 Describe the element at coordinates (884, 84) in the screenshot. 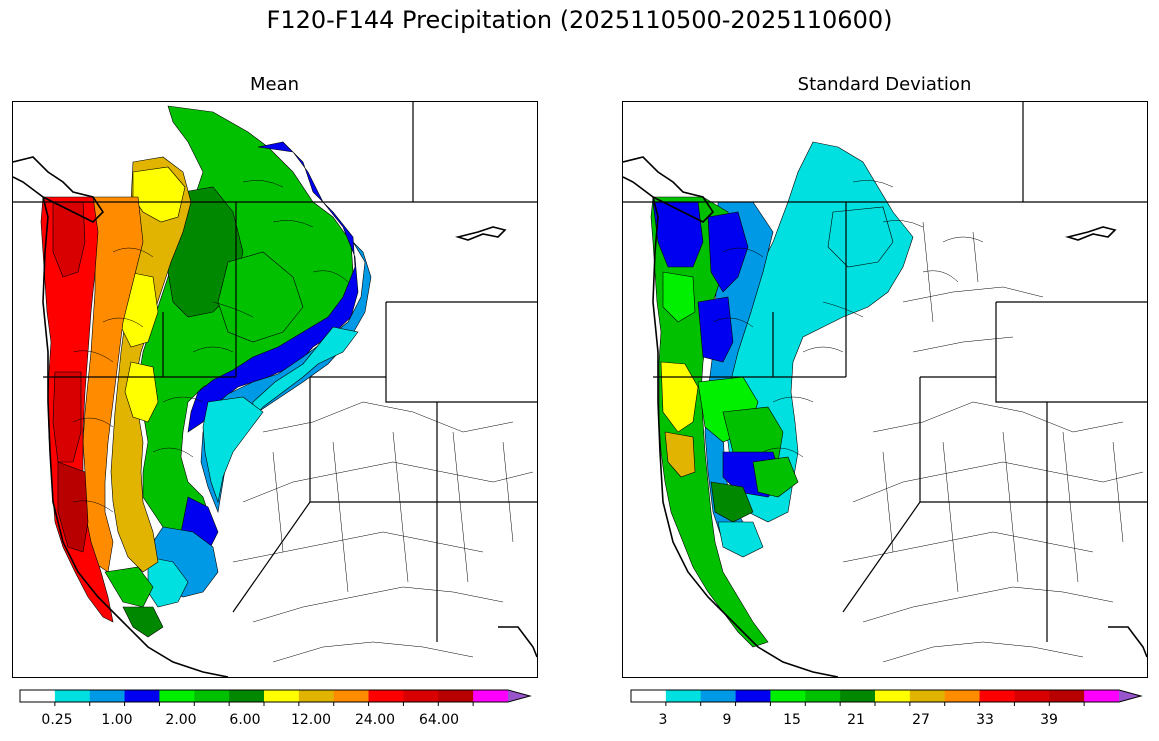

I see `stddev-panel-title: Standard Deviation` at that location.